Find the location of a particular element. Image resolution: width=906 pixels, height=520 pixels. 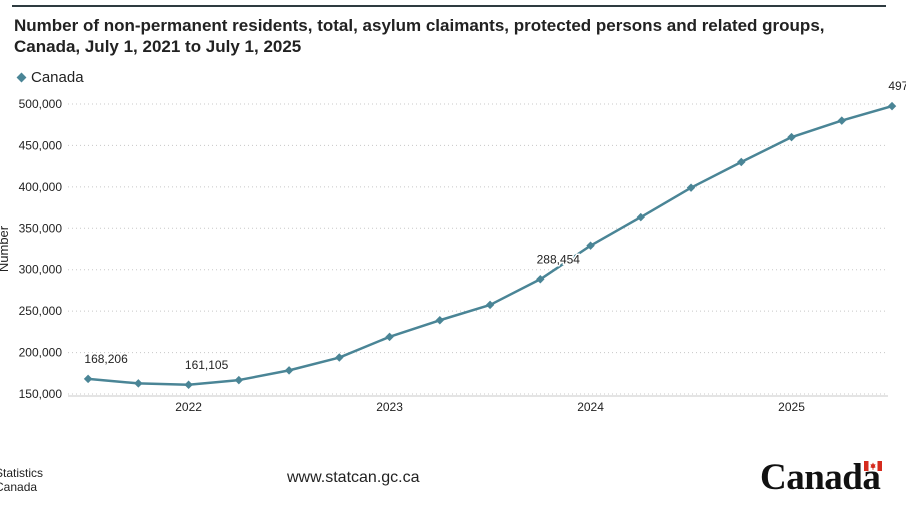

legend: Canada is located at coordinates (49, 77).